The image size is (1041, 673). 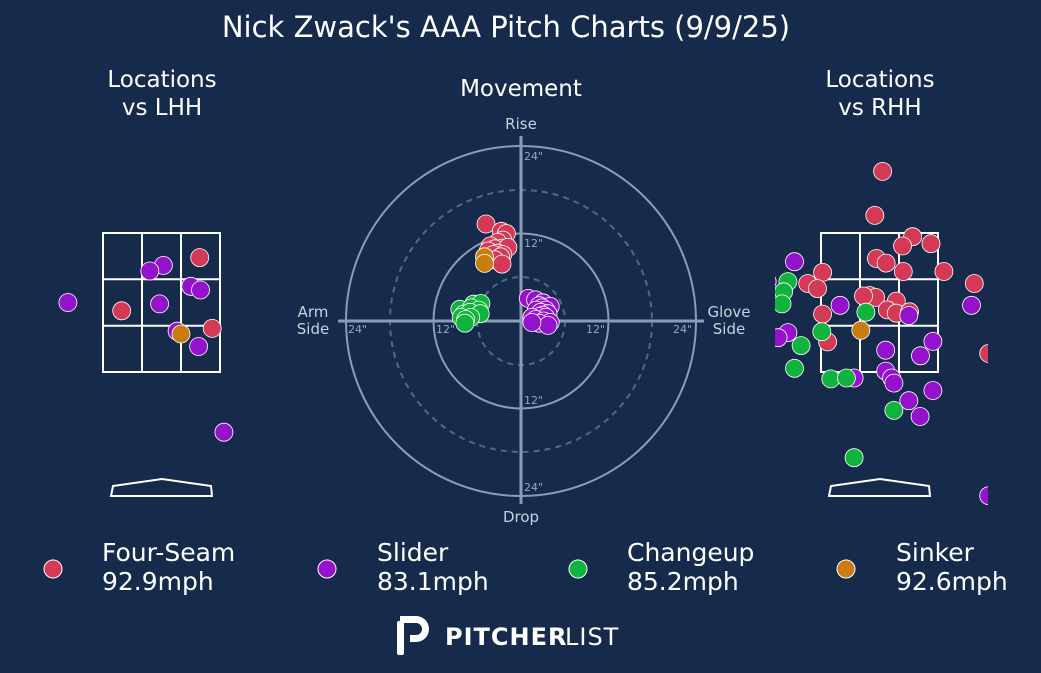 What do you see at coordinates (728, 312) in the screenshot?
I see `glove-side-label-1: Glove` at bounding box center [728, 312].